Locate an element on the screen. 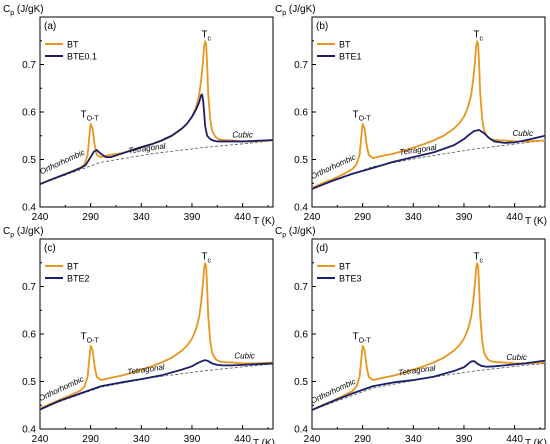  panel-label: (d) is located at coordinates (322, 248).